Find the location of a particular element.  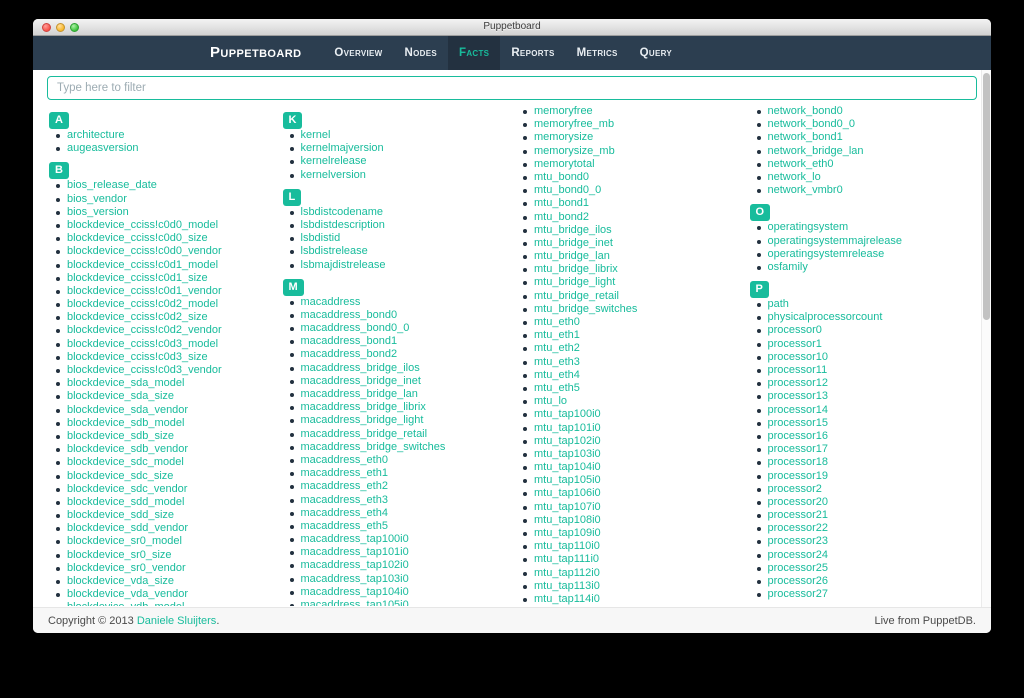

fact-link: mtu_bridge_light is located at coordinates (575, 282).